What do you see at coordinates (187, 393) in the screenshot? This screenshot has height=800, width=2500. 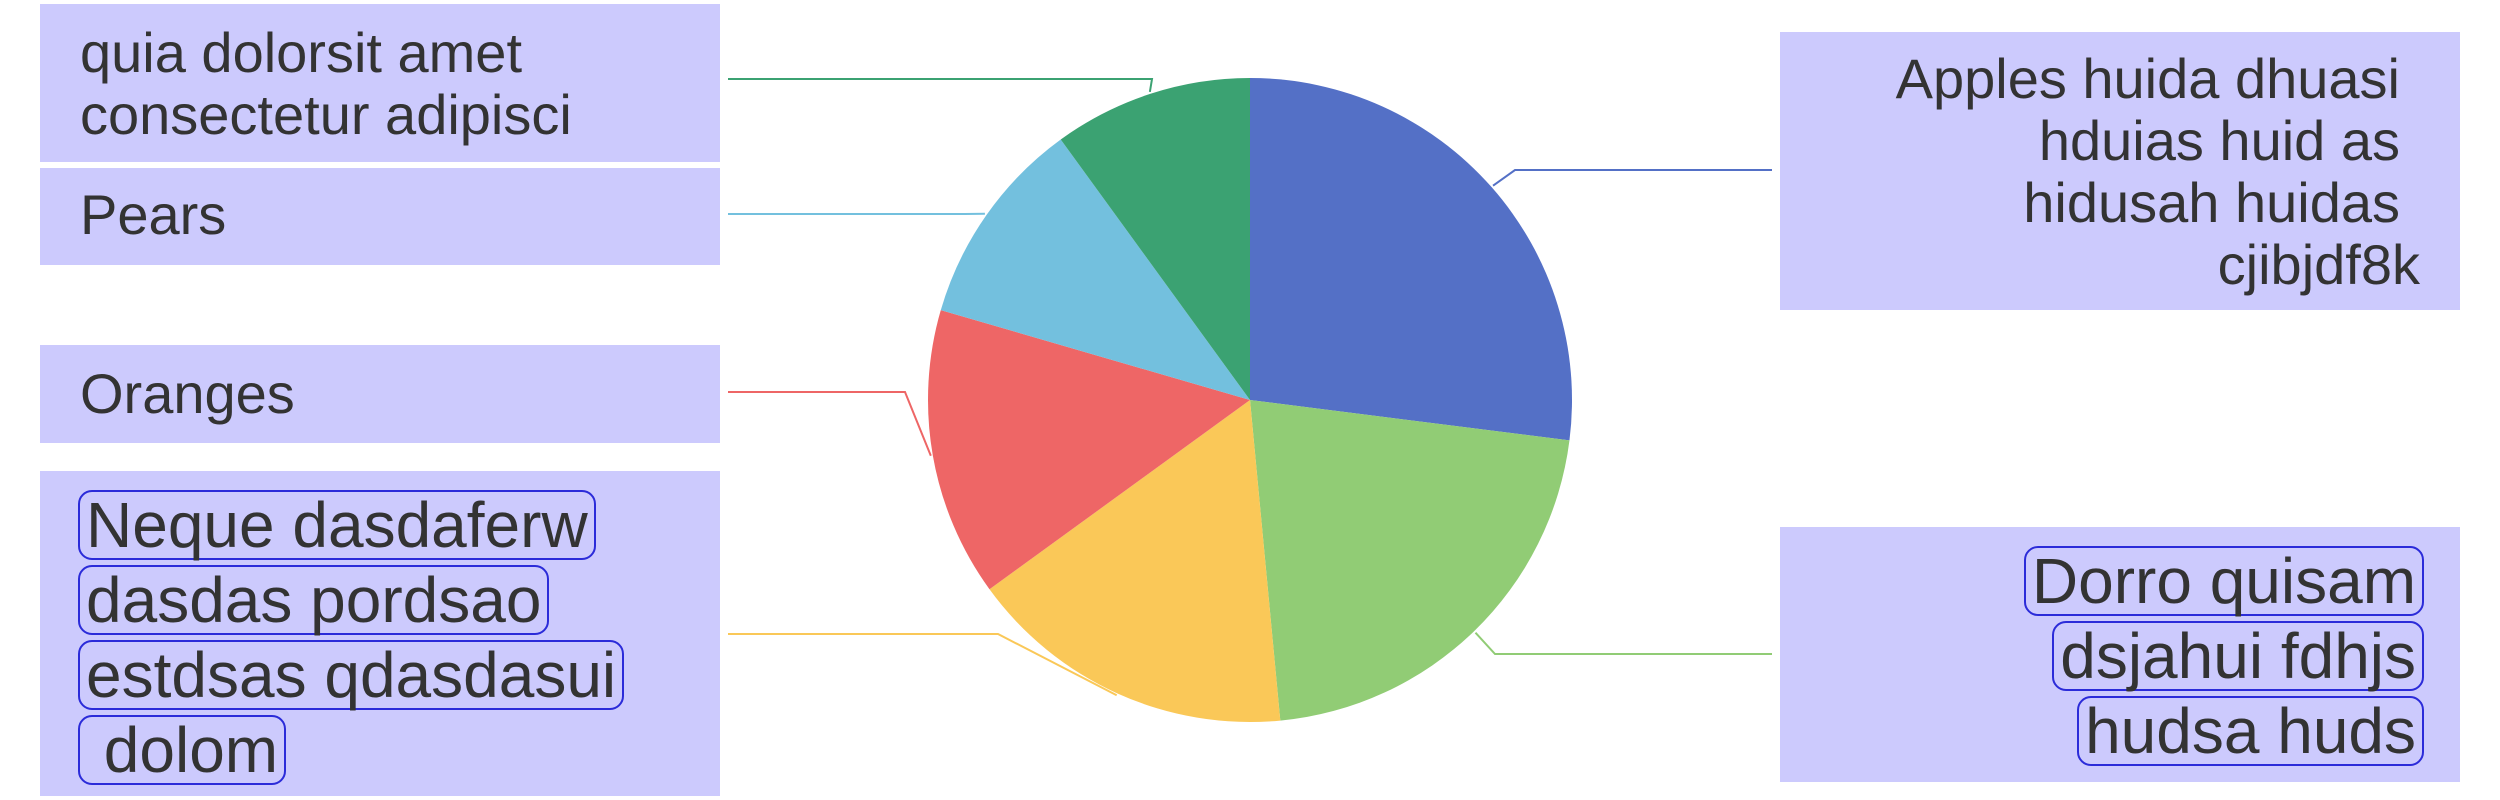 I see `label-oranges-text: Oranges` at bounding box center [187, 393].